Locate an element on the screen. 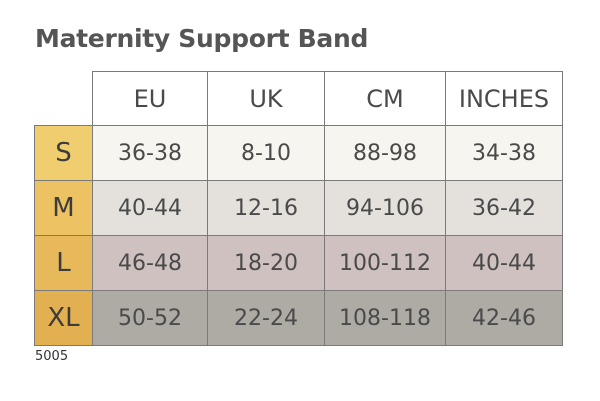  table-cell: 46-48 is located at coordinates (150, 263).